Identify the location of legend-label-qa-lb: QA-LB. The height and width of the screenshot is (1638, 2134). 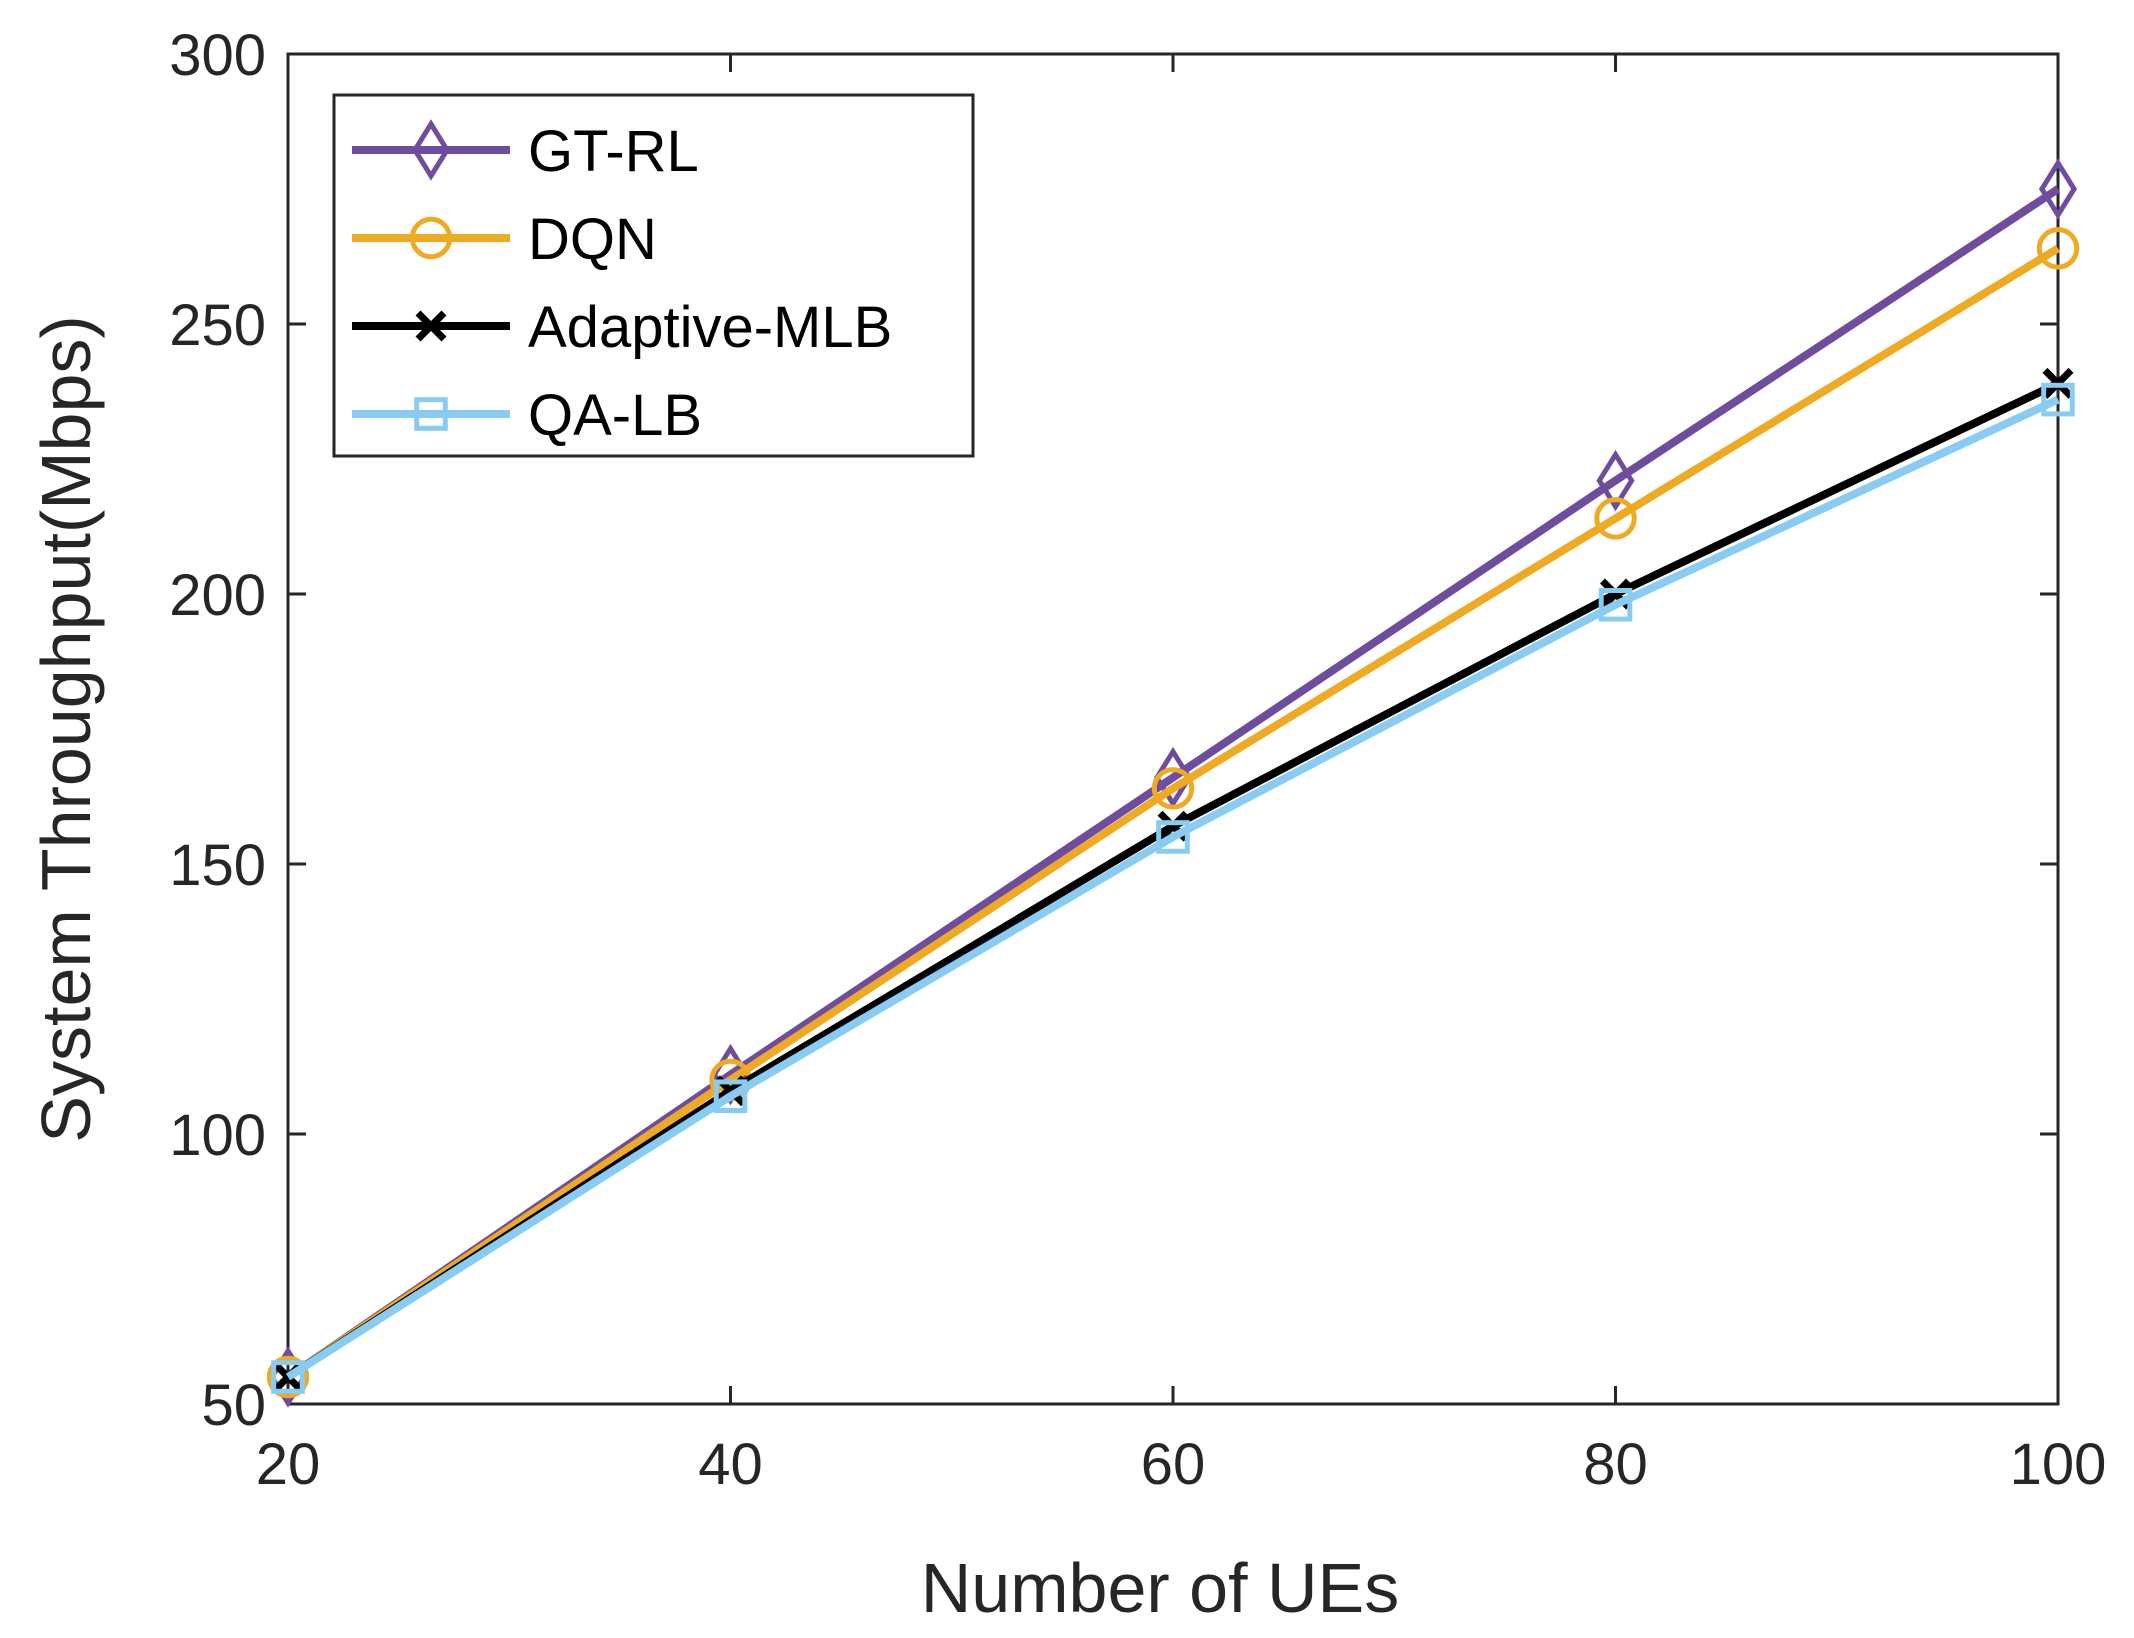
(615, 415).